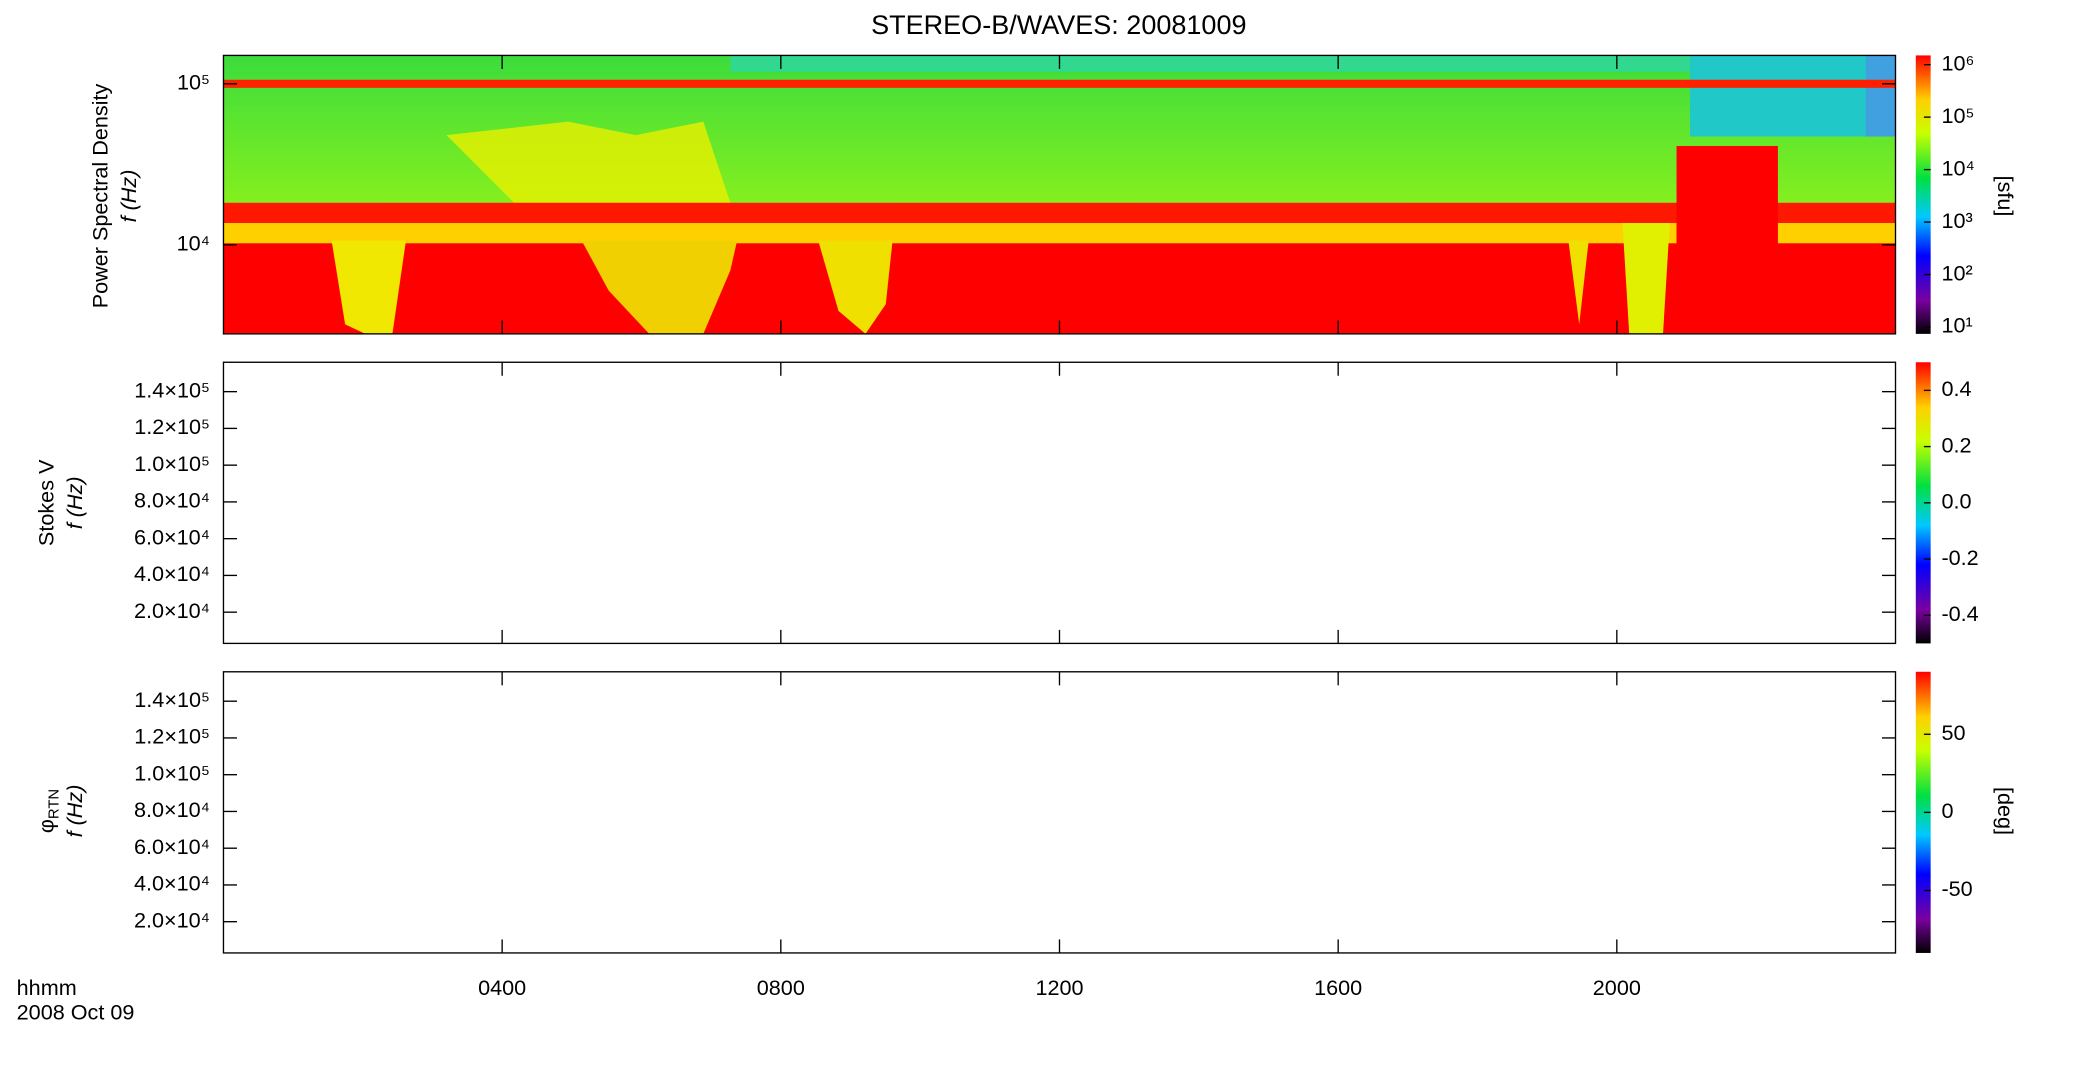  Describe the element at coordinates (2005, 811) in the screenshot. I see `colorbar-label: [deg]` at that location.